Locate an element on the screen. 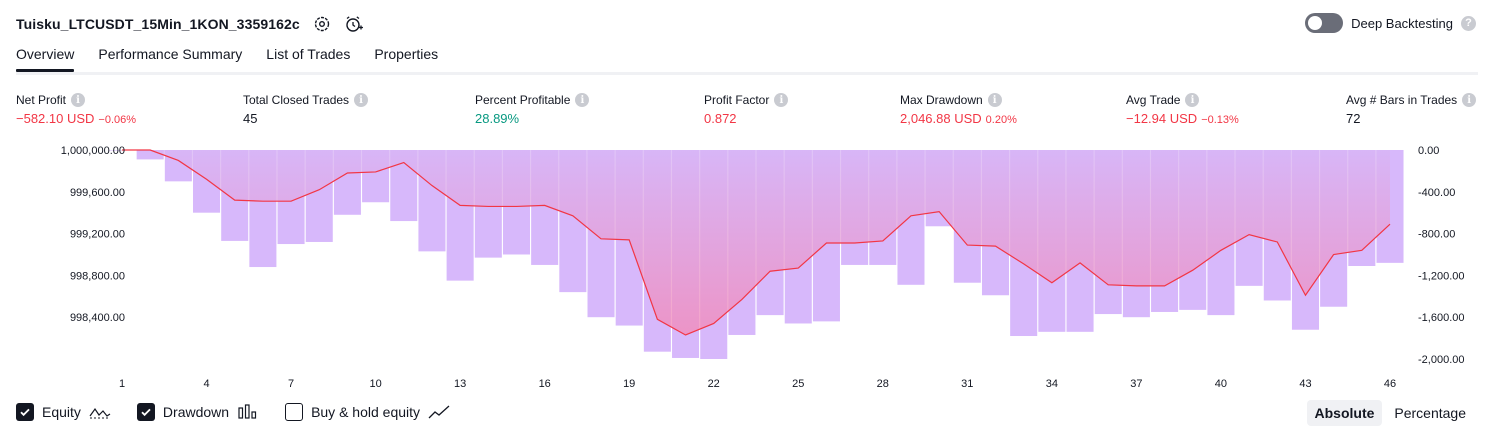  right-axis-tick: 0.00 is located at coordinates (1428, 151).